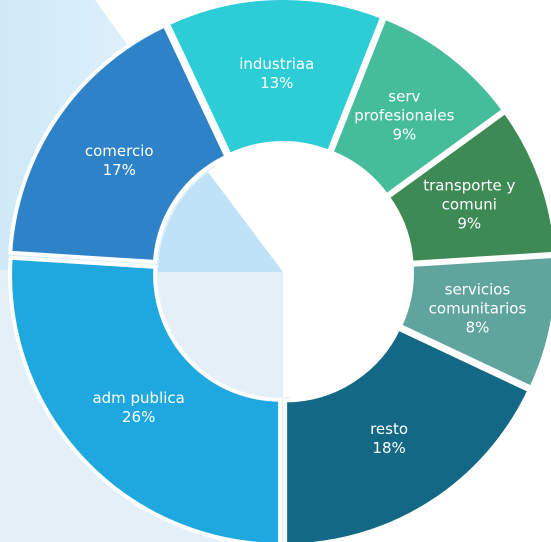 The height and width of the screenshot is (542, 551). Describe the element at coordinates (469, 195) in the screenshot. I see `category-label: transporte y comuni` at that location.